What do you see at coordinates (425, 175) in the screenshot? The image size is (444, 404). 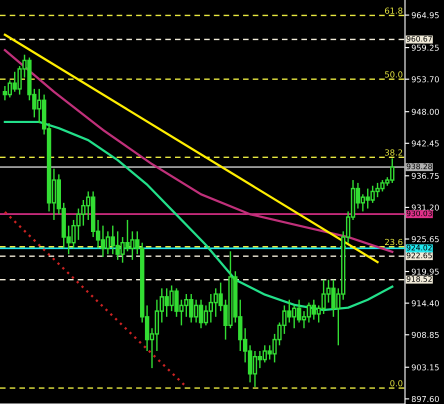 I see `y-tick-label: 936.75` at bounding box center [425, 175].